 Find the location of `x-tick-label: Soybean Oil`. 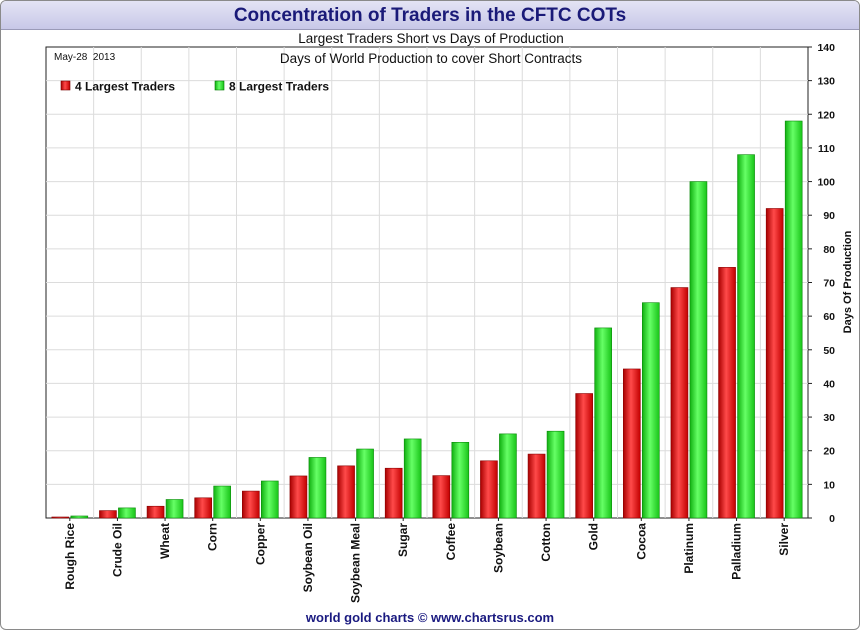

x-tick-label: Soybean Oil is located at coordinates (308, 557).